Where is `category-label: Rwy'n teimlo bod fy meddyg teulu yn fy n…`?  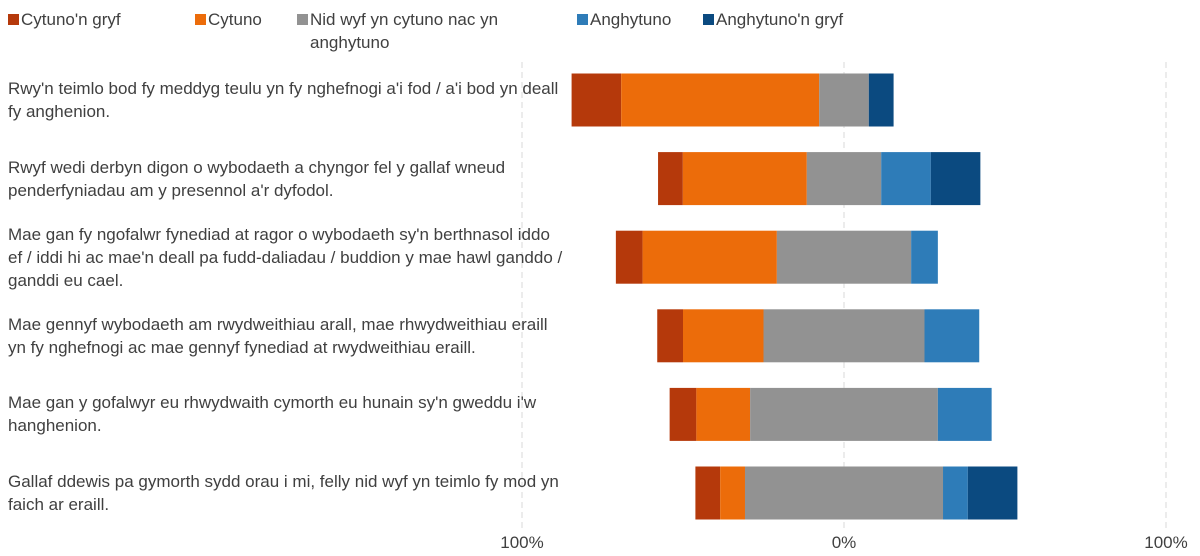
category-label: Rwy'n teimlo bod fy meddyg teulu yn fy n… is located at coordinates (283, 100).